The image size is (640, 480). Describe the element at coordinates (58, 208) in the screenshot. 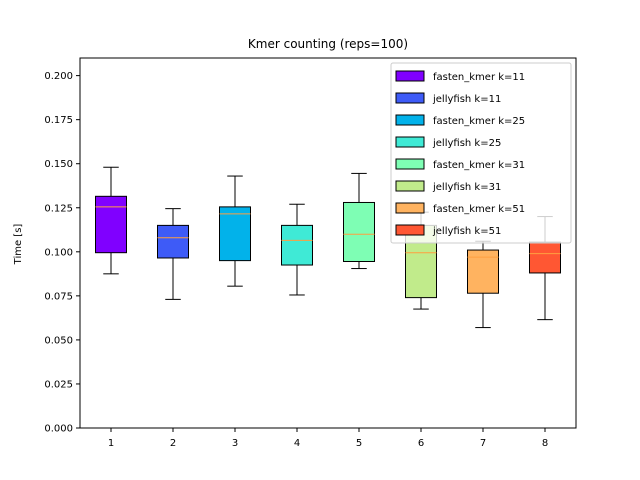

I see `y-tick-label: 0.125` at that location.